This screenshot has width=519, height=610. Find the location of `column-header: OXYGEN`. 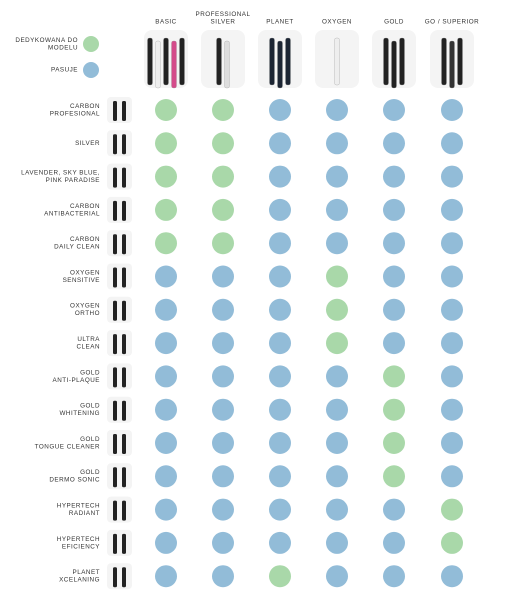

column-header: OXYGEN is located at coordinates (337, 22).